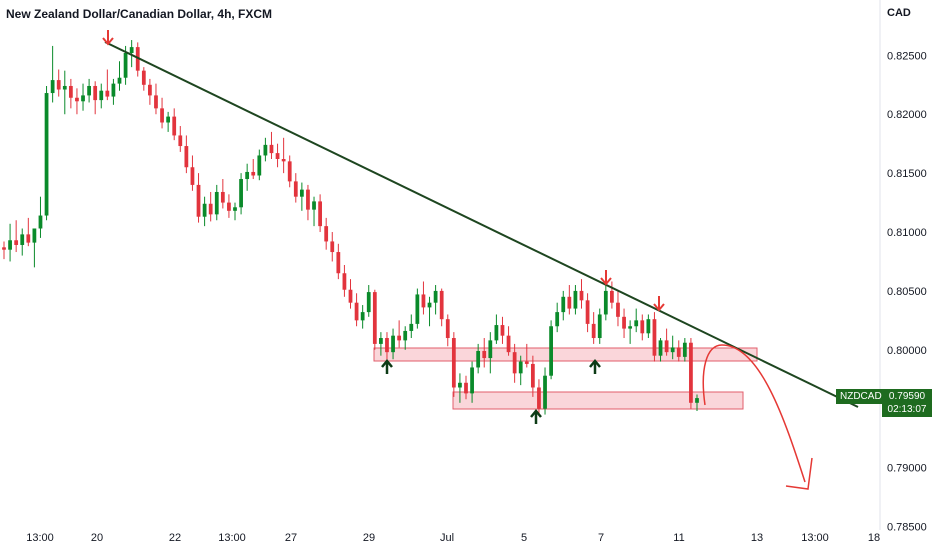 The image size is (932, 550). Describe the element at coordinates (874, 538) in the screenshot. I see `x-tick-label: 18` at that location.